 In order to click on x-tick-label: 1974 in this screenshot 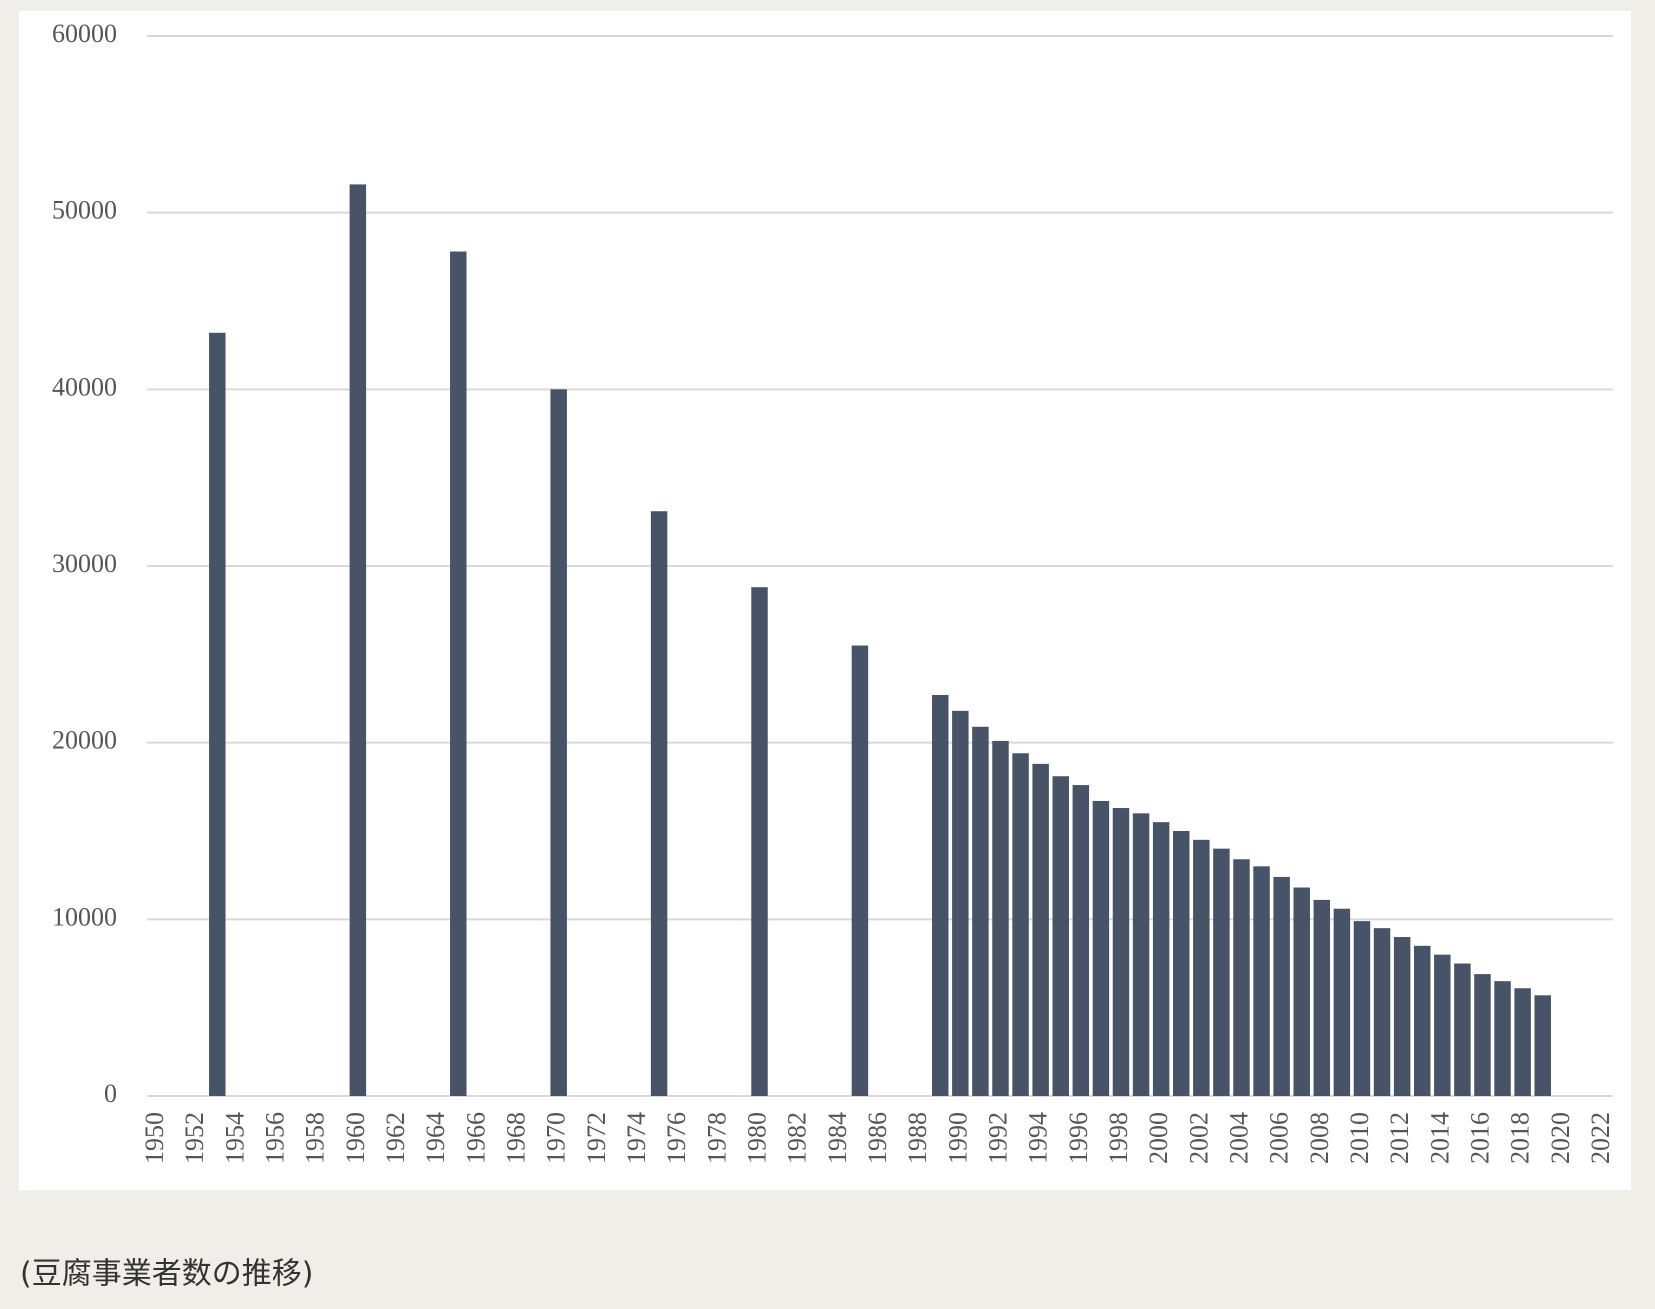, I will do `click(636, 1138)`.